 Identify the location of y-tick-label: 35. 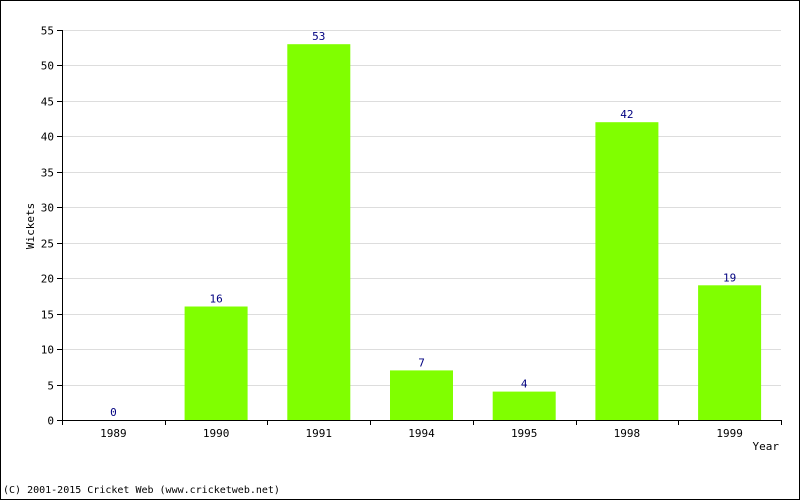
(47, 173).